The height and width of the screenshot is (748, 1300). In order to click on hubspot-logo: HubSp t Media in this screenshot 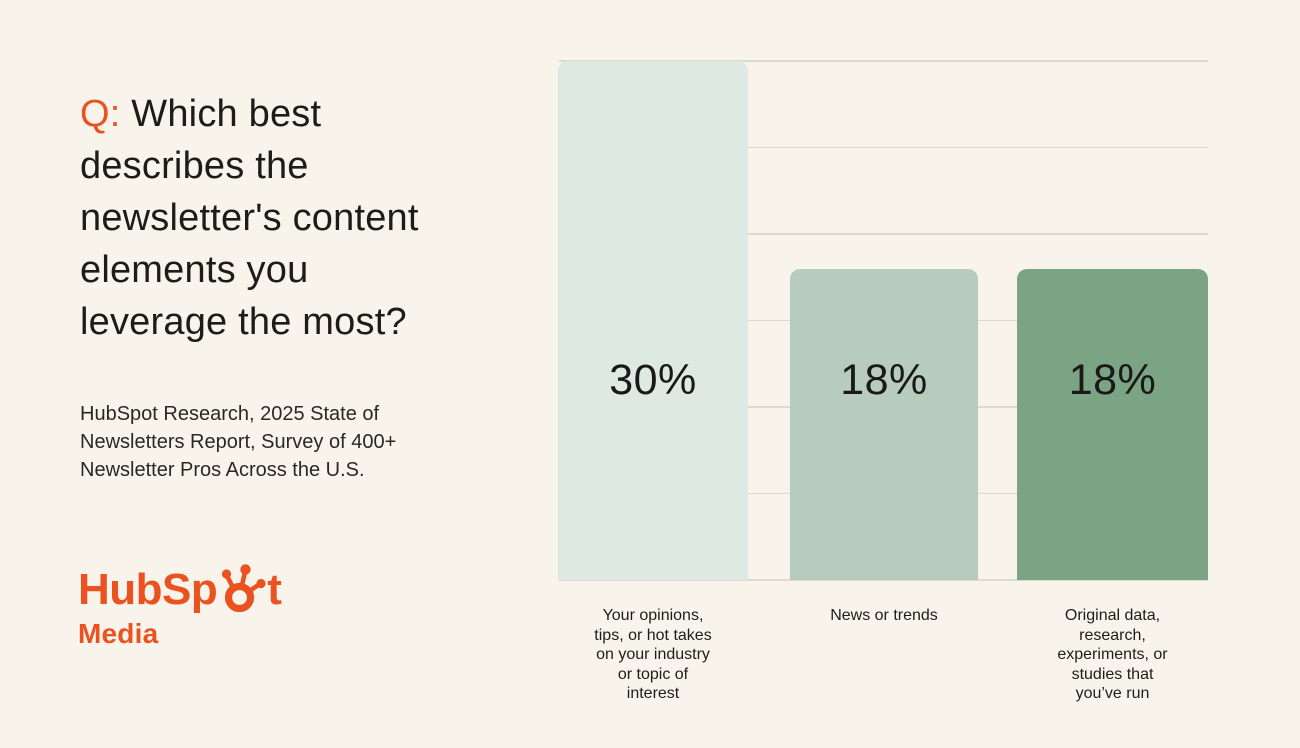, I will do `click(180, 606)`.